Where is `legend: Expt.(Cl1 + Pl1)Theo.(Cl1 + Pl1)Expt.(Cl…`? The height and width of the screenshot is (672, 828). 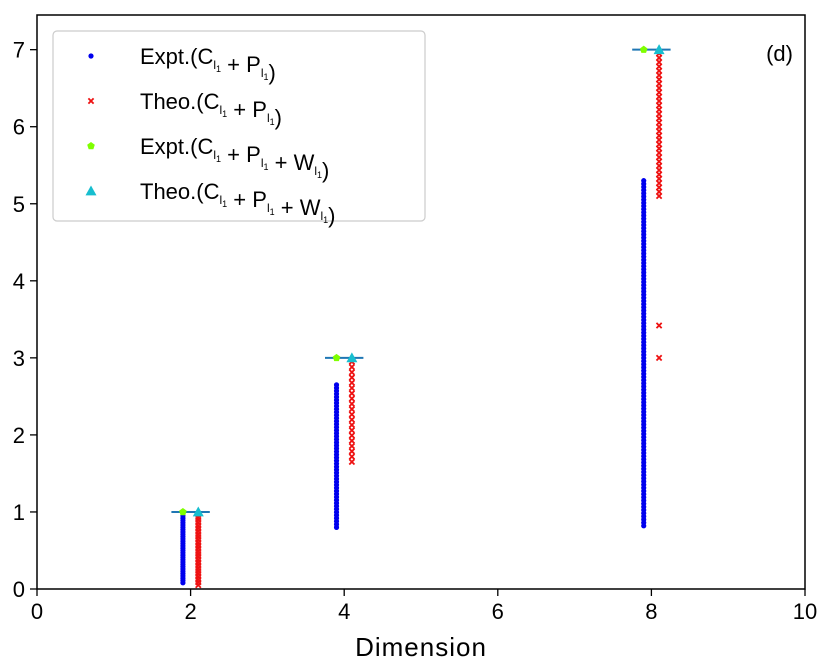
legend: Expt.(Cl1 + Pl1)Theo.(Cl1 + Pl1)Expt.(Cl… is located at coordinates (239, 129).